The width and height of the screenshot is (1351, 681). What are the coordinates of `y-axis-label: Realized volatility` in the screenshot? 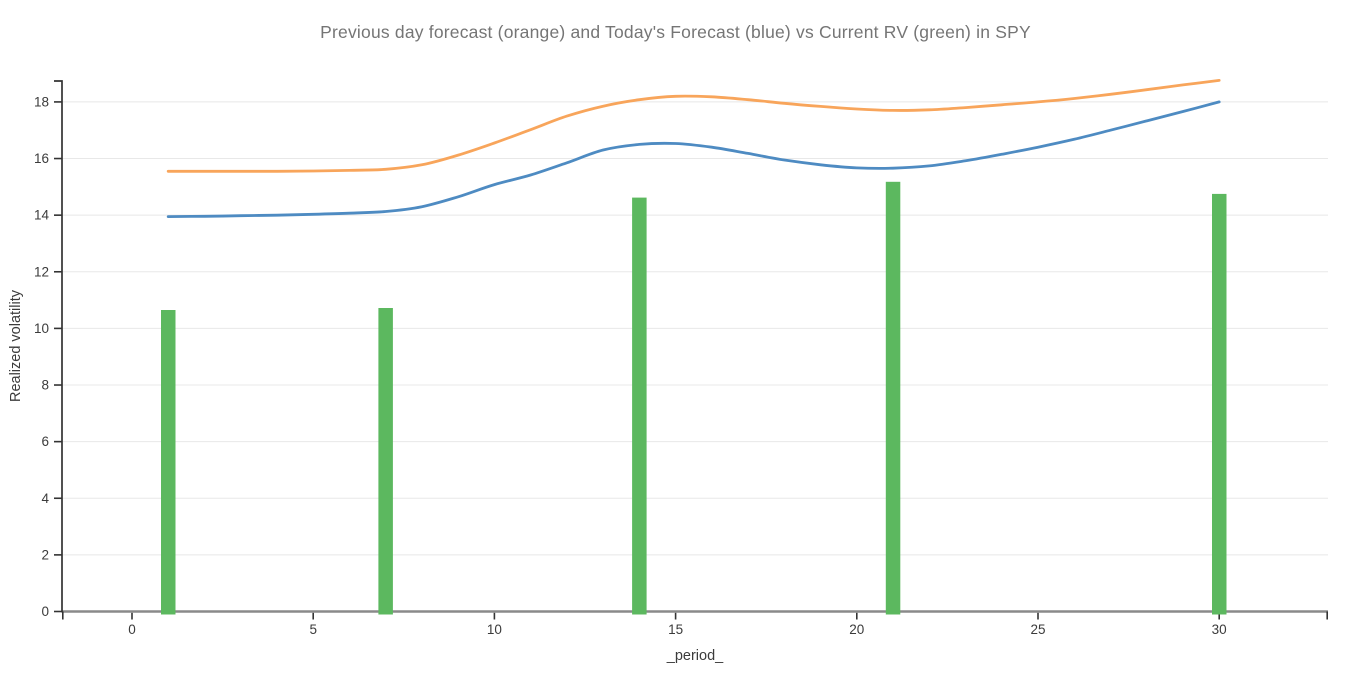 It's located at (16, 345).